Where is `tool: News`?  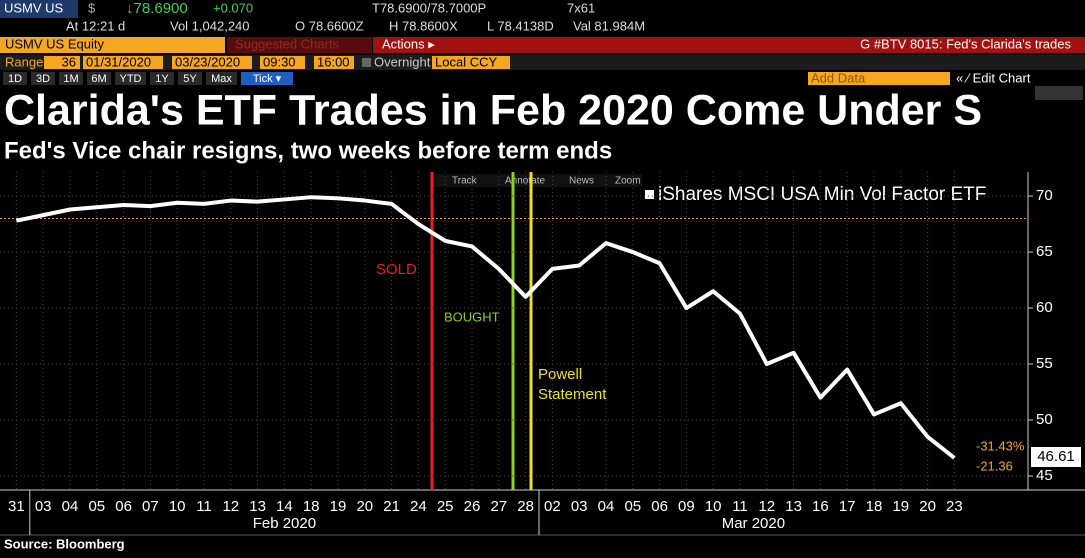 tool: News is located at coordinates (581, 181).